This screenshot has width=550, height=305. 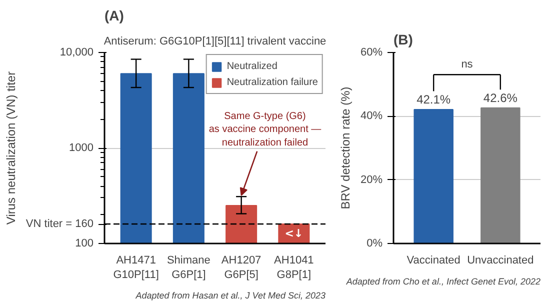 I want to click on annotation: <↓, so click(x=294, y=233).